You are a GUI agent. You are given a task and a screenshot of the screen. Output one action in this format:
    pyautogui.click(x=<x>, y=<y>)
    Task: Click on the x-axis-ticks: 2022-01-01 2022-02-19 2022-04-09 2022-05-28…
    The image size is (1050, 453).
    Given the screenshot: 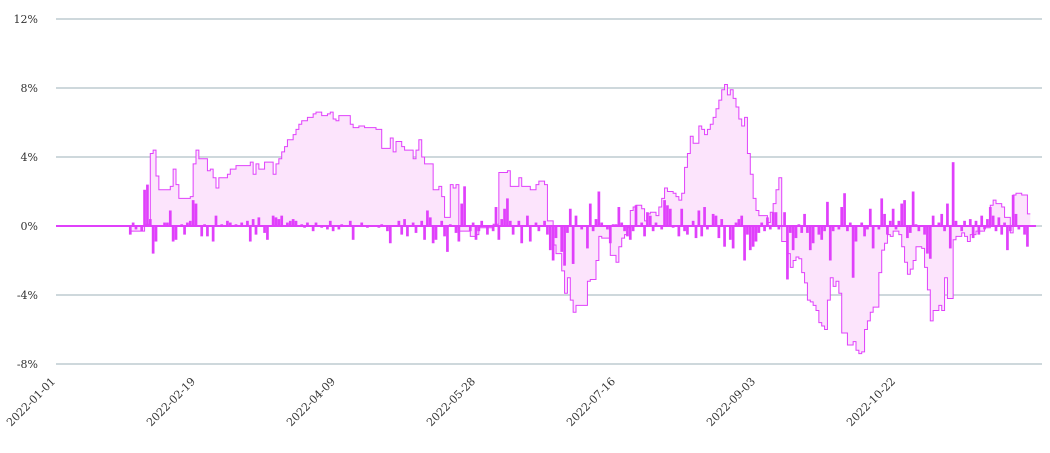 What is the action you would take?
    pyautogui.click(x=451, y=402)
    